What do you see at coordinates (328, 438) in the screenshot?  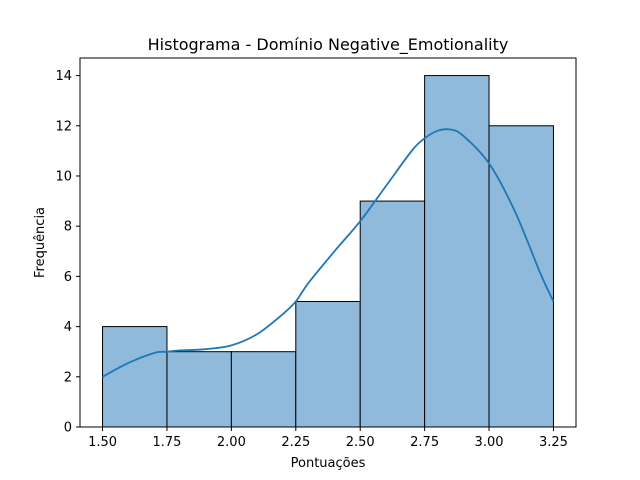 I see `x-axis-ticks: 1.50 1.75 2.00 2.25 2.50 2.75 3.00 3.25` at bounding box center [328, 438].